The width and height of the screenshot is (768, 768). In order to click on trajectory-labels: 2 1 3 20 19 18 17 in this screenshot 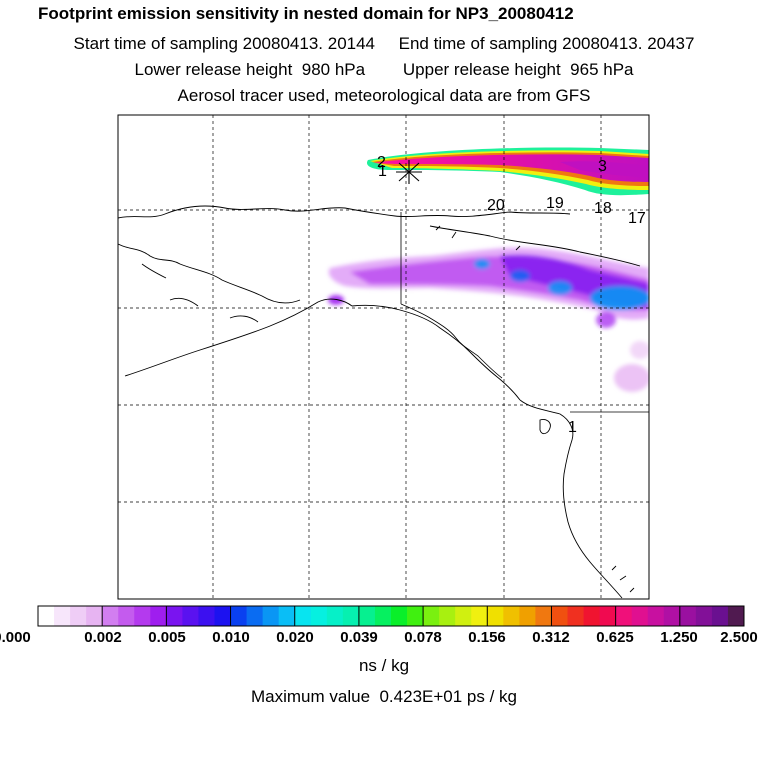, I will do `click(511, 190)`.